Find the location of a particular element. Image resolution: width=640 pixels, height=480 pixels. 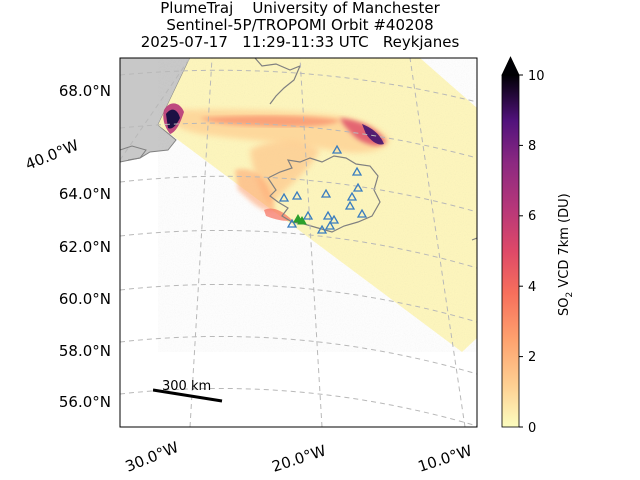

iceland-coastline is located at coordinates (324, 194).